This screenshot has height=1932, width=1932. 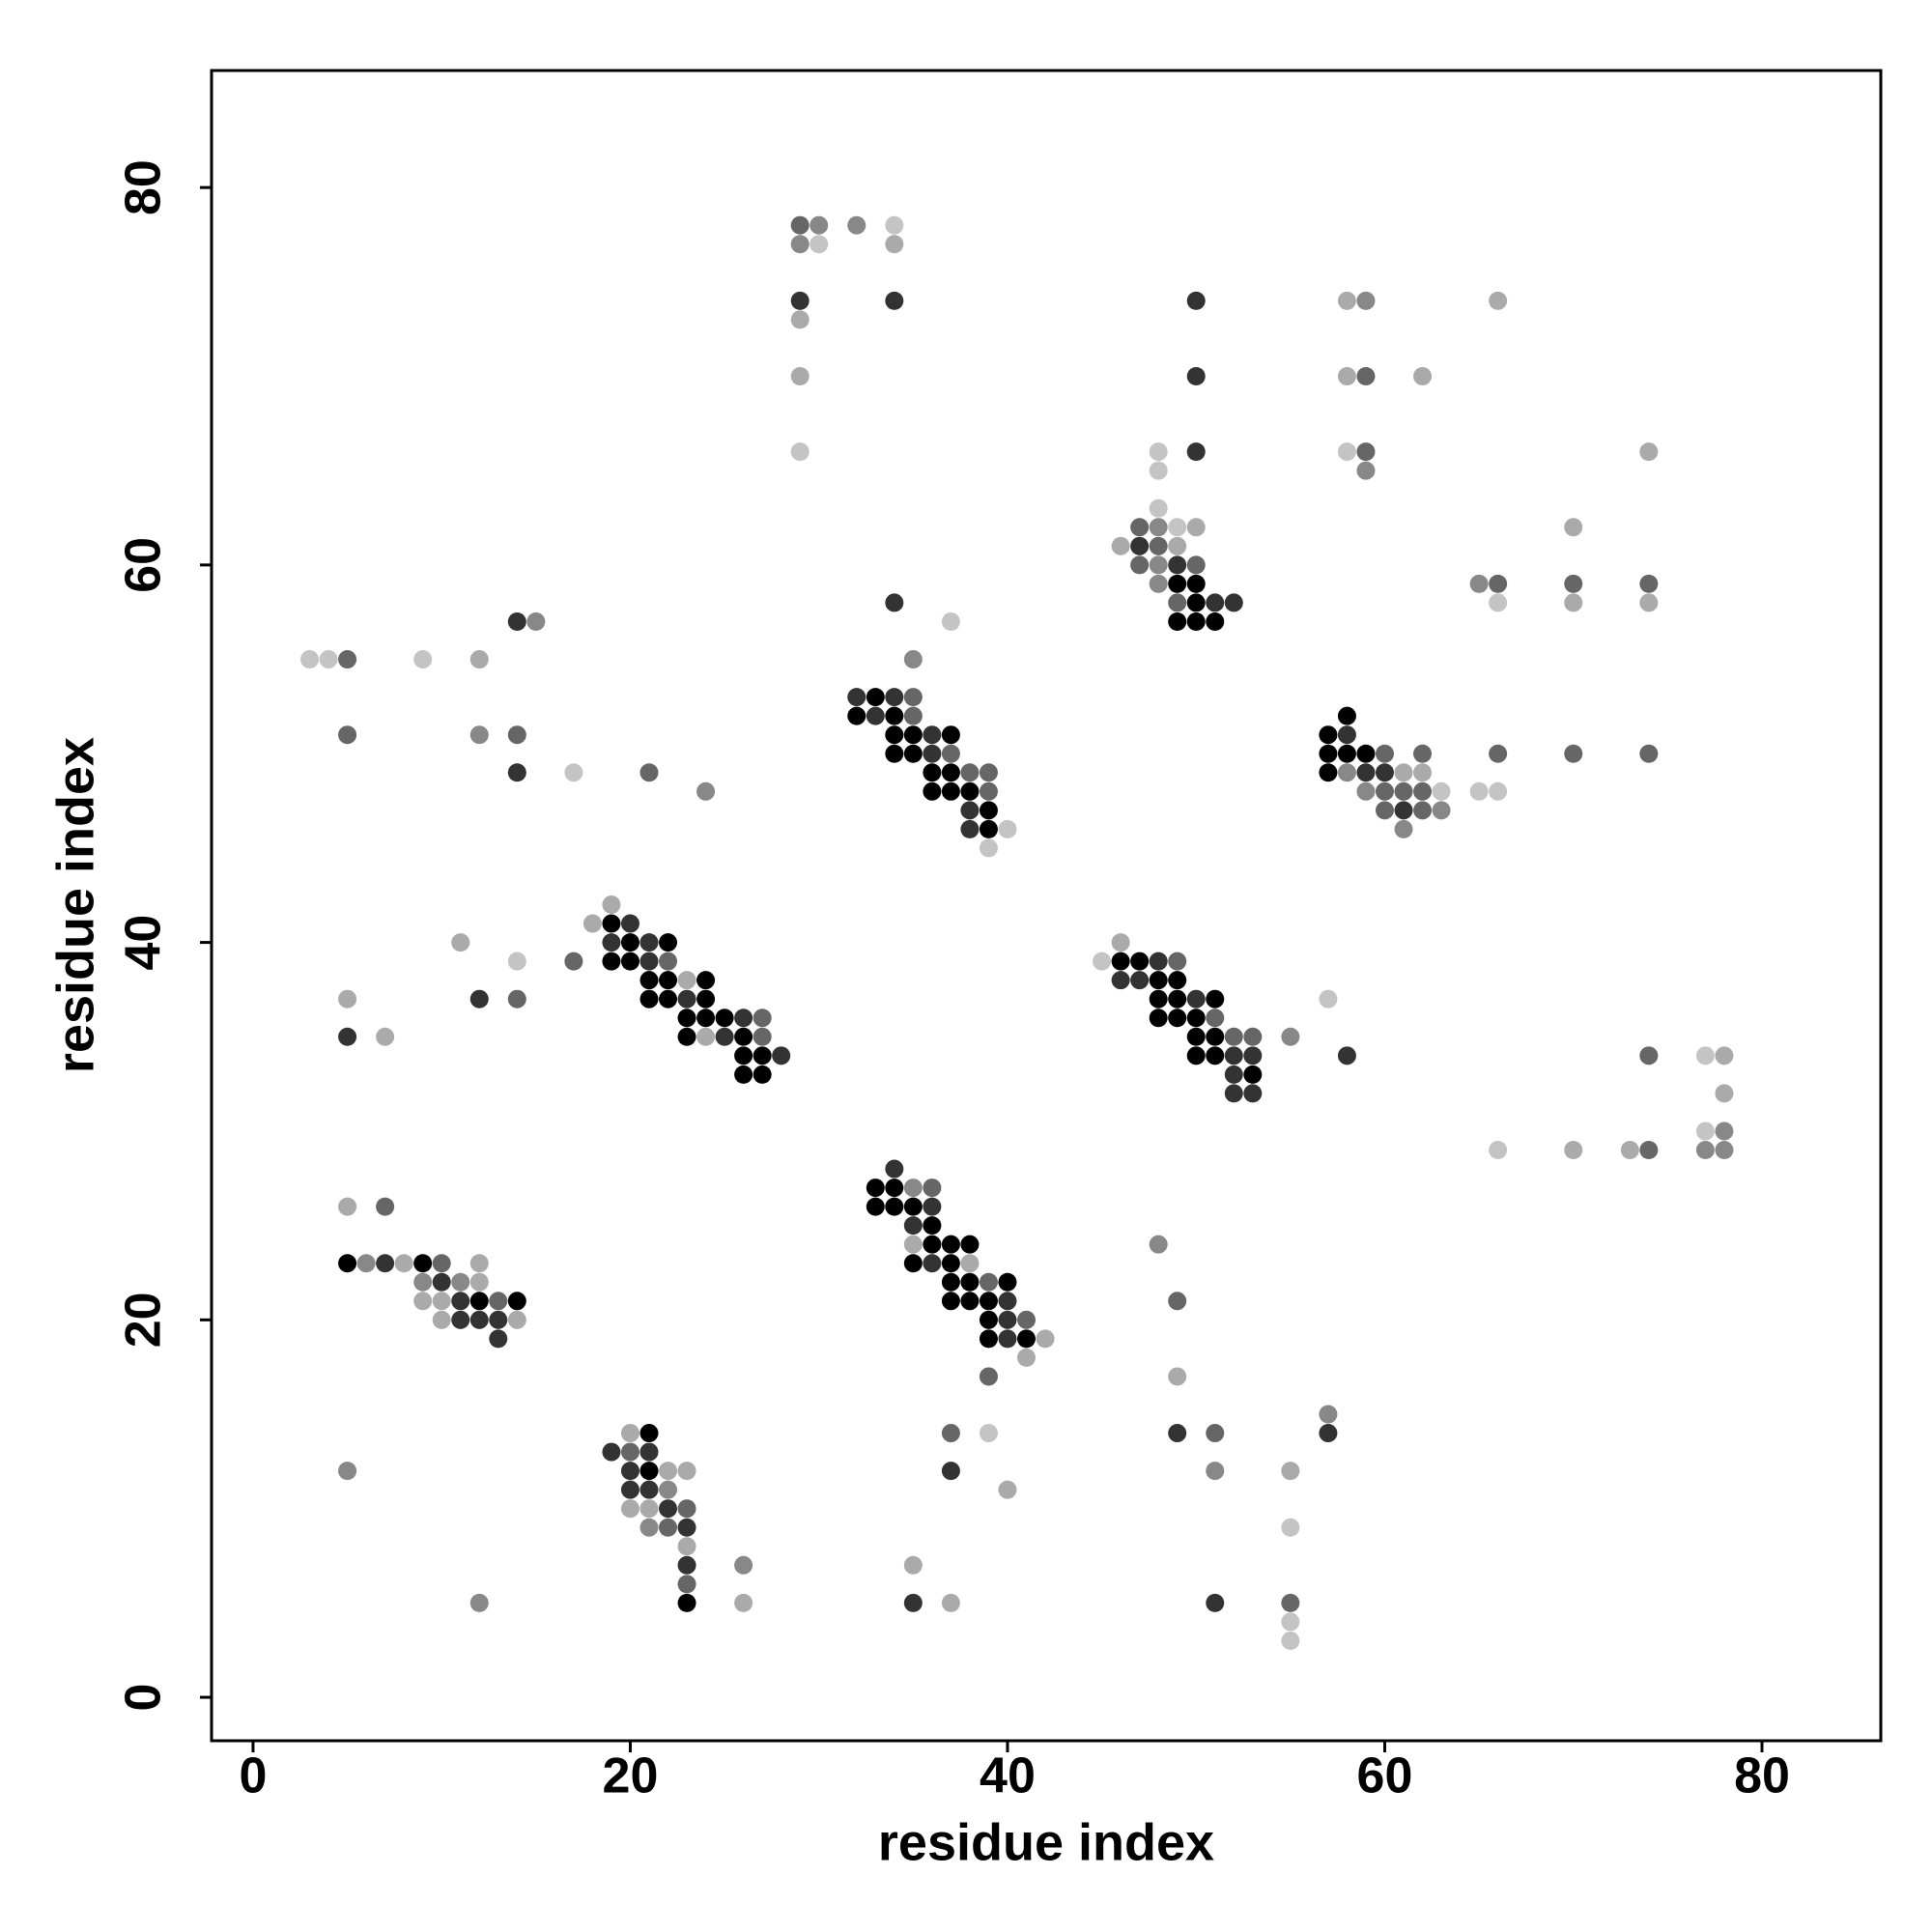 What do you see at coordinates (75, 905) in the screenshot?
I see `y-axis-title: residue index` at bounding box center [75, 905].